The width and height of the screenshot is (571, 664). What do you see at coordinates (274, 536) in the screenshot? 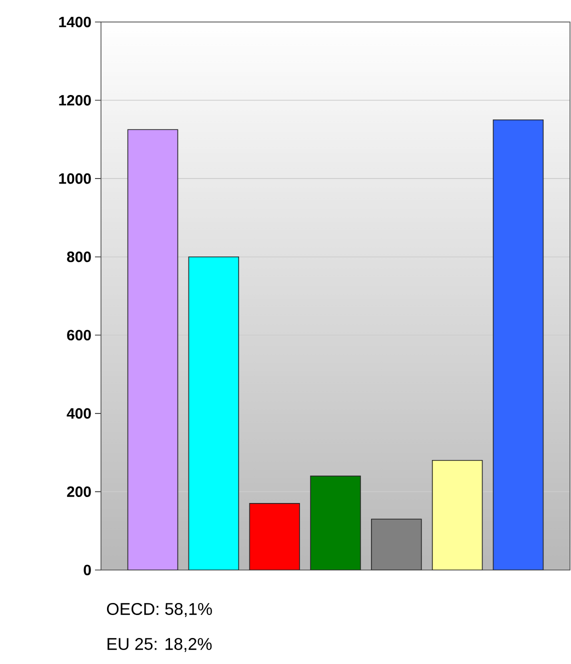
I see `bar` at bounding box center [274, 536].